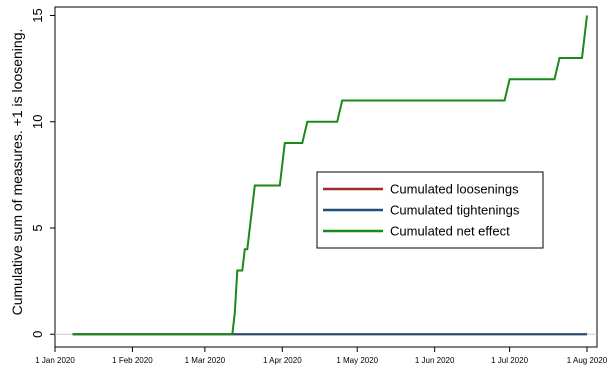 Image resolution: width=614 pixels, height=371 pixels. Describe the element at coordinates (282, 360) in the screenshot. I see `x-tick-label: 1 Apr 2020` at that location.